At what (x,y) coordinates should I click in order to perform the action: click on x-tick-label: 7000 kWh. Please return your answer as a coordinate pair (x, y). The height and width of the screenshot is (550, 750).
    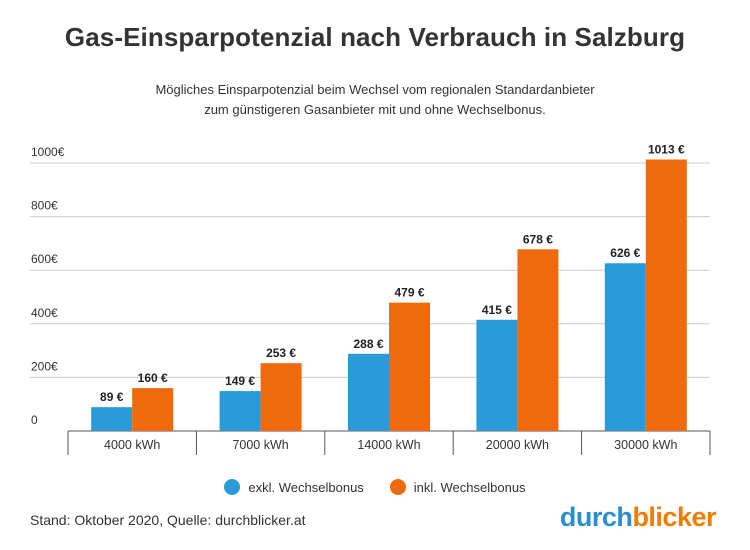
    Looking at the image, I should click on (260, 445).